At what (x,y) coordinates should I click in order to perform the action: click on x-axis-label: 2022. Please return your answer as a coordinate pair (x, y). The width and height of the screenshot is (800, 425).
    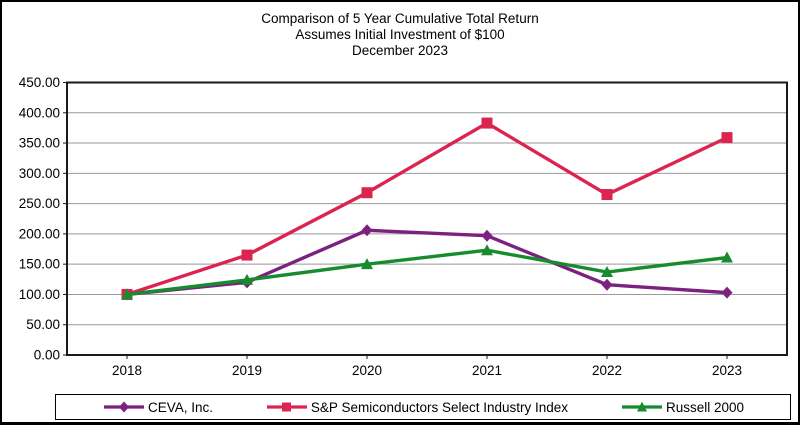
    Looking at the image, I should click on (607, 370).